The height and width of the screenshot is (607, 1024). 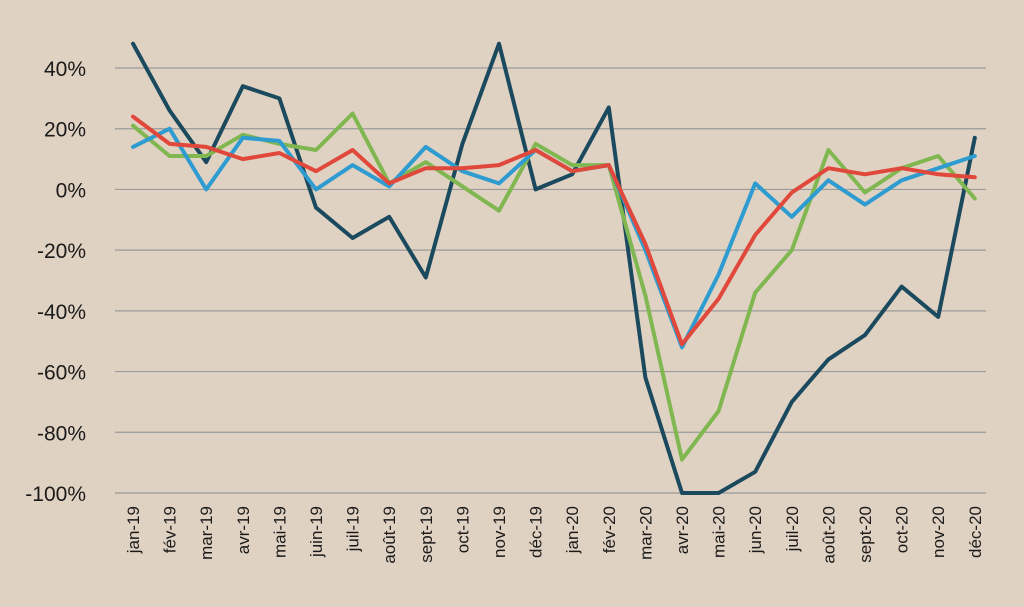 I want to click on x-tick-label: déc-20, so click(x=975, y=532).